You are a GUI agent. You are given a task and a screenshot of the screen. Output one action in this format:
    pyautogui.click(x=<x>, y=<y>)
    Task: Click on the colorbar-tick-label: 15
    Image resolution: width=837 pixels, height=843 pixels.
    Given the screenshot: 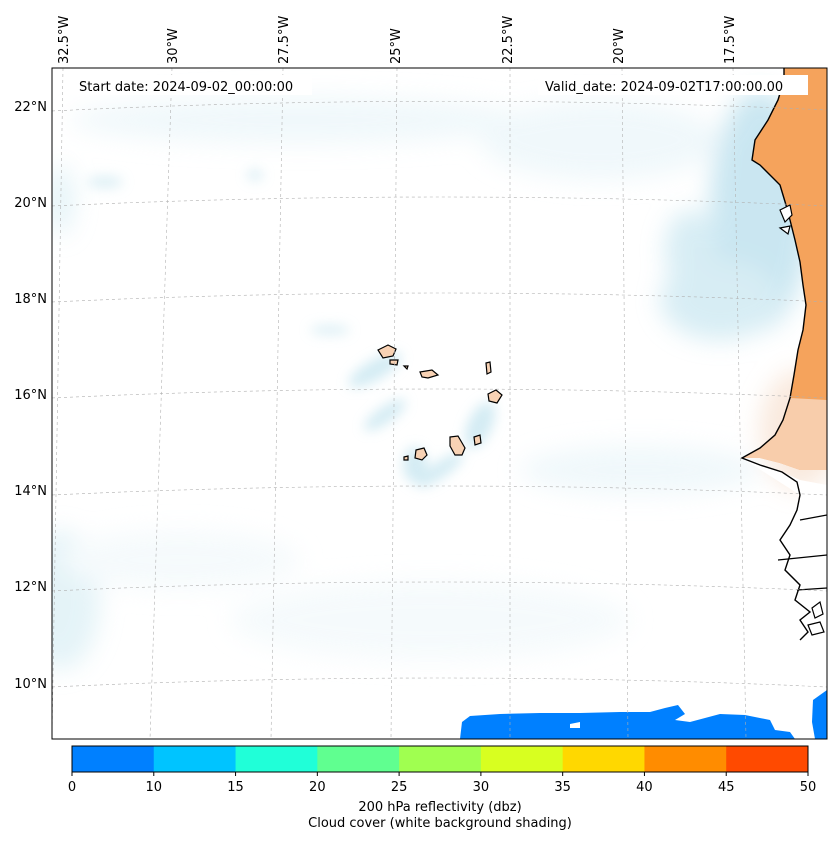 What is the action you would take?
    pyautogui.click(x=235, y=787)
    